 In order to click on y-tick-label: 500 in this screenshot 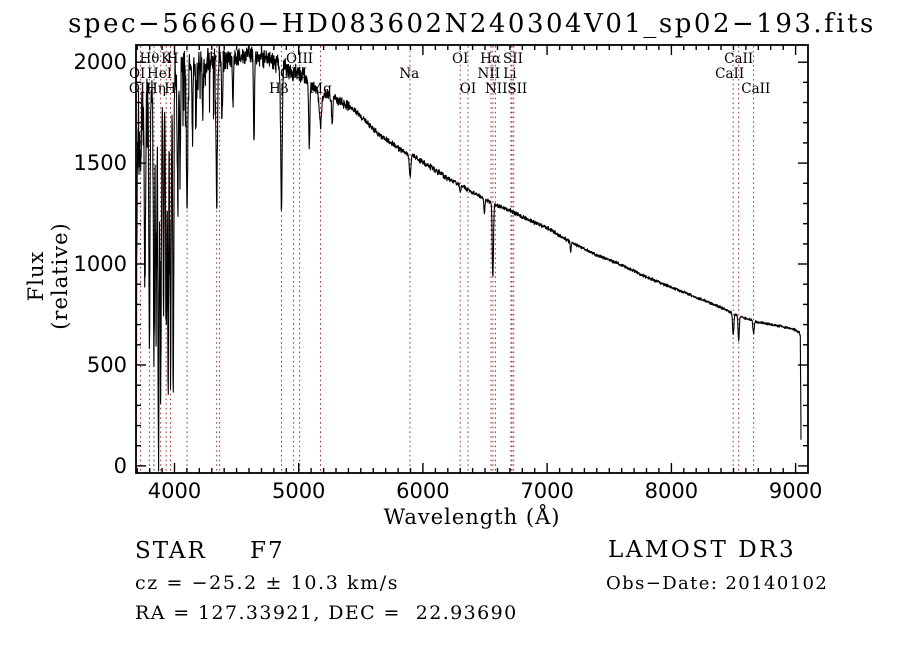, I will do `click(107, 365)`.